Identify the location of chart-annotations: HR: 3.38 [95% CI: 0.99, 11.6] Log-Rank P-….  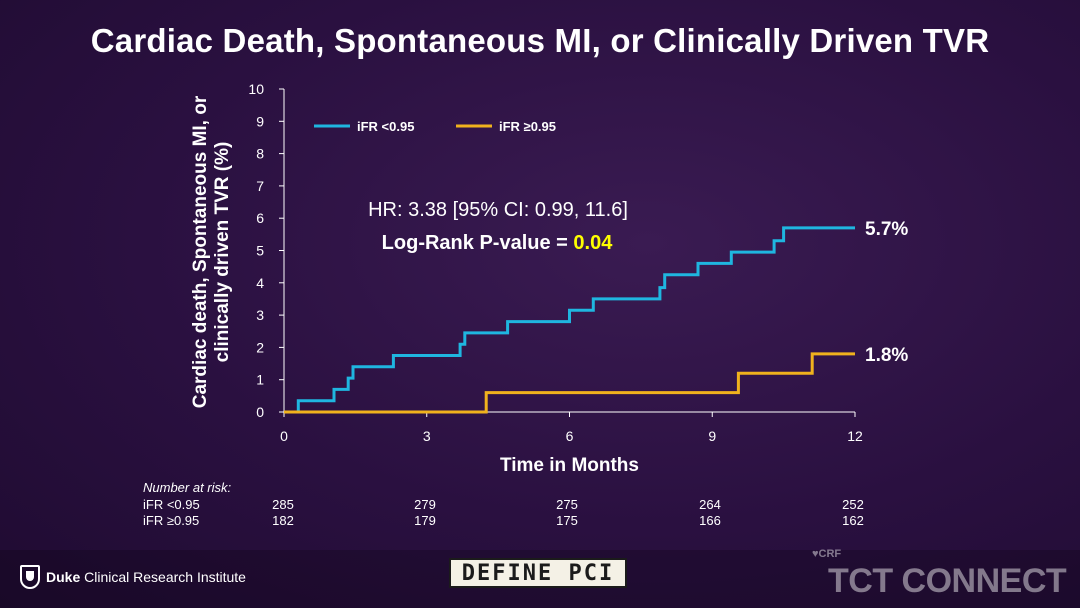
(498, 226).